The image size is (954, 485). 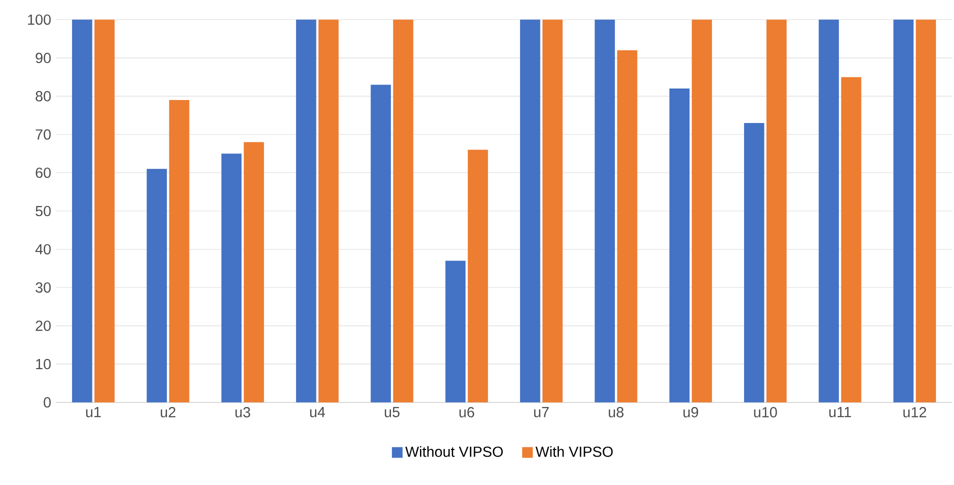 I want to click on y-tick-label: 70, so click(x=43, y=134).